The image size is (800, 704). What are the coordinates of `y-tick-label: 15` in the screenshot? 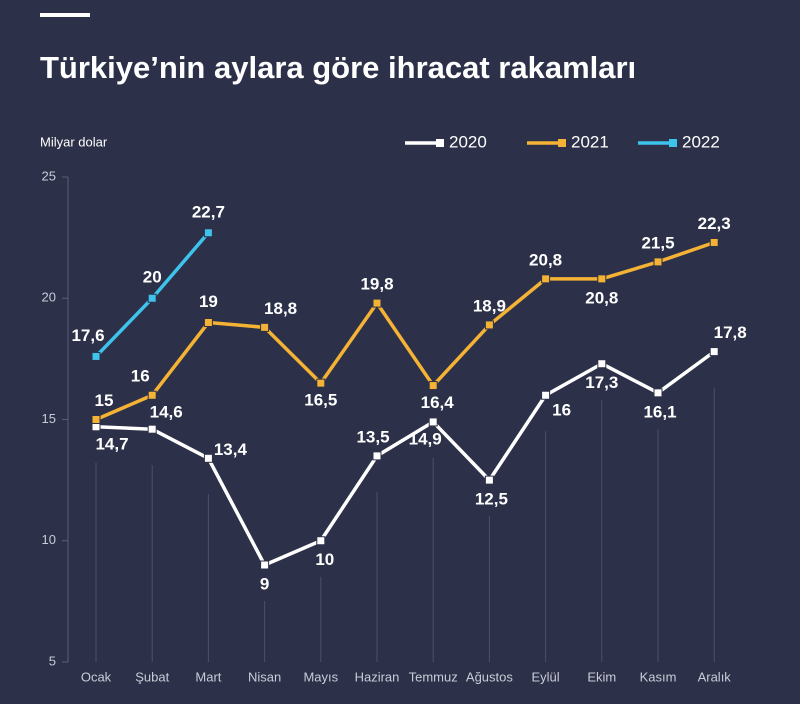 It's located at (49, 418).